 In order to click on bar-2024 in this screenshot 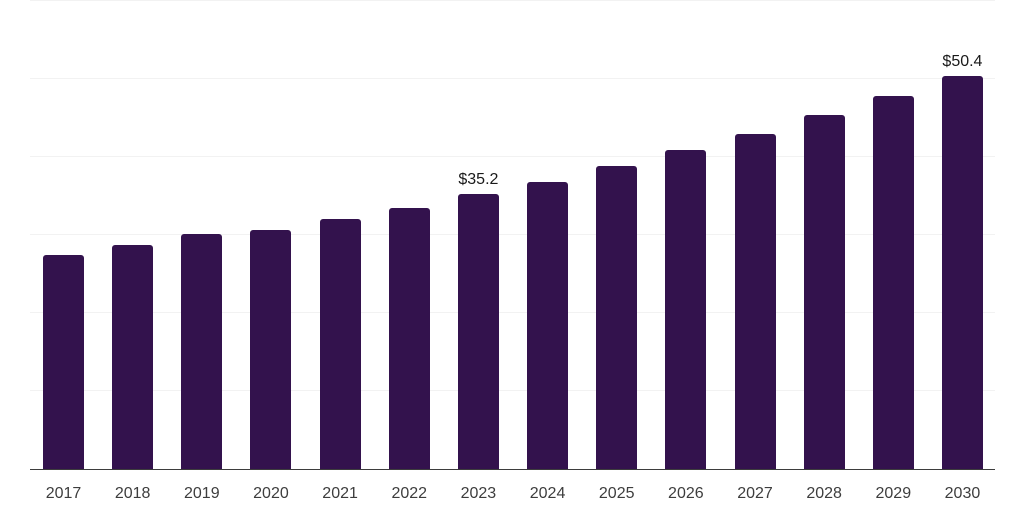, I will do `click(548, 325)`.